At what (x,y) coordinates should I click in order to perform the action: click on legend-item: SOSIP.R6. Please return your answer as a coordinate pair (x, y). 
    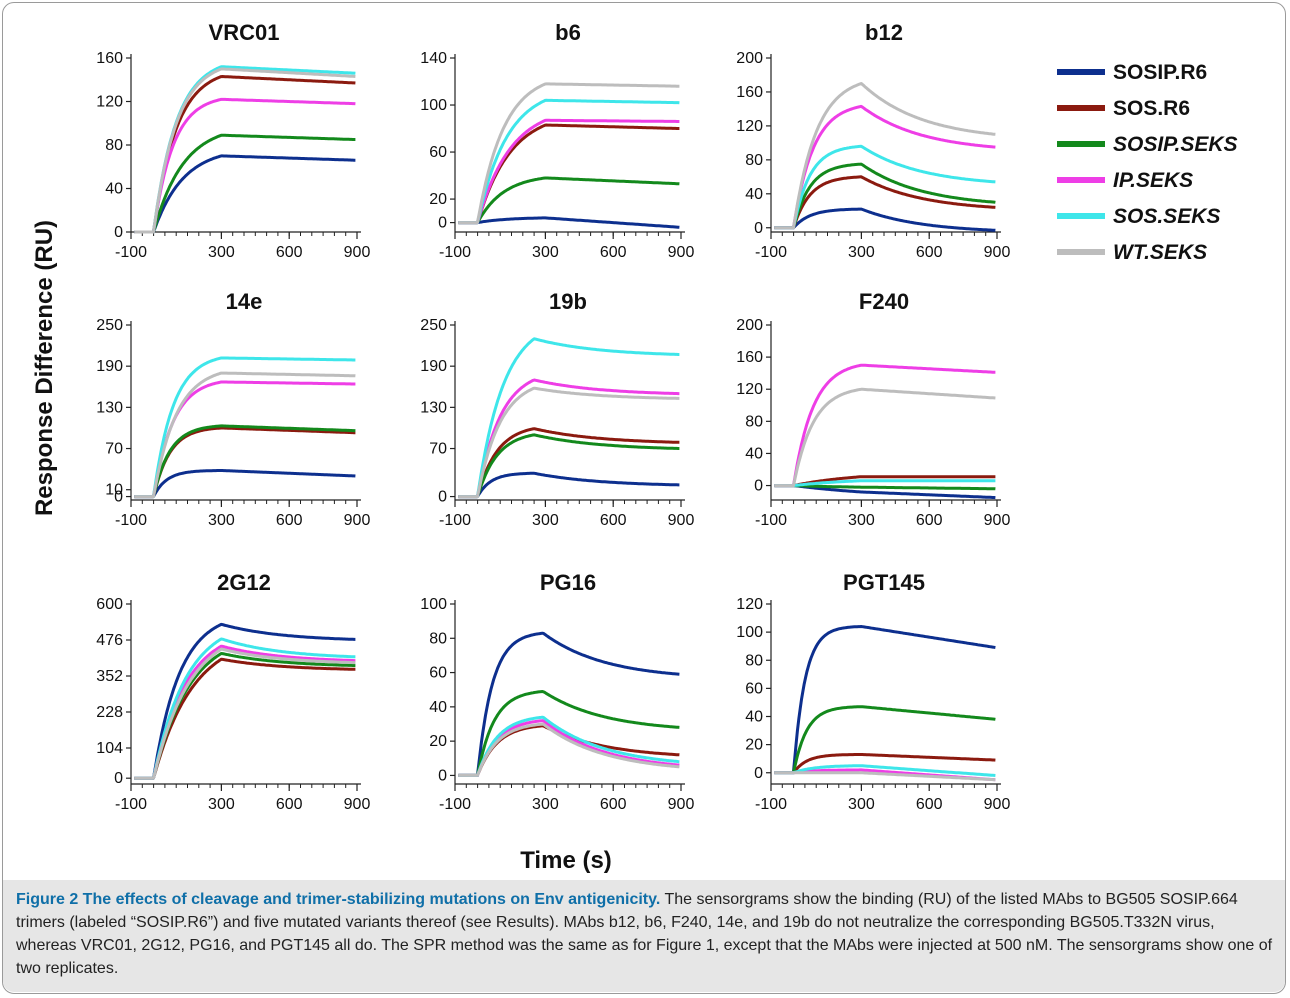
    Looking at the image, I should click on (1132, 72).